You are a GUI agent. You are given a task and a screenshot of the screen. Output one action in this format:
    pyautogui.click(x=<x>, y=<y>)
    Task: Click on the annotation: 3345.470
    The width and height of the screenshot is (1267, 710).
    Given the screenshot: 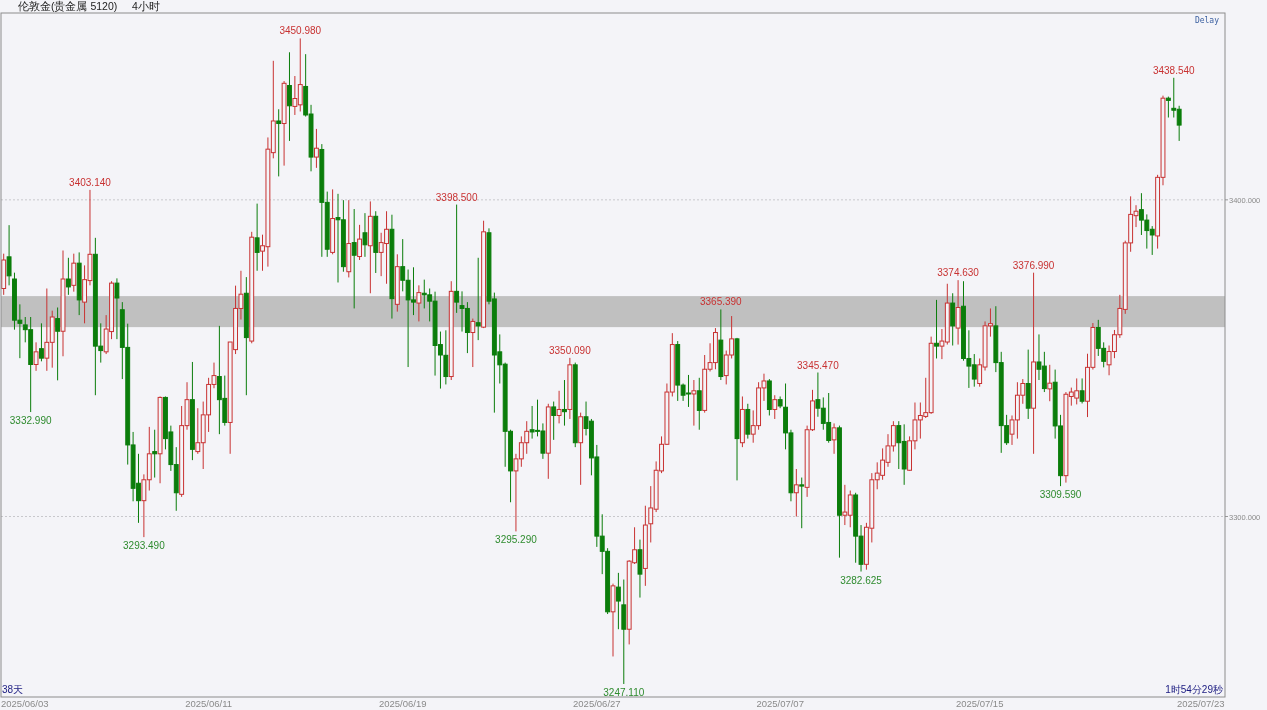 What is the action you would take?
    pyautogui.click(x=818, y=365)
    